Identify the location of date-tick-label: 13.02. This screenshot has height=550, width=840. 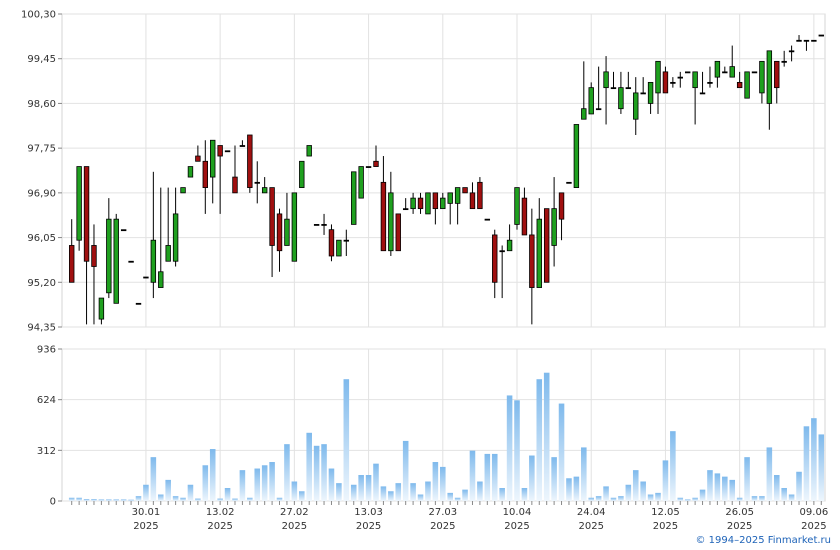
(220, 512).